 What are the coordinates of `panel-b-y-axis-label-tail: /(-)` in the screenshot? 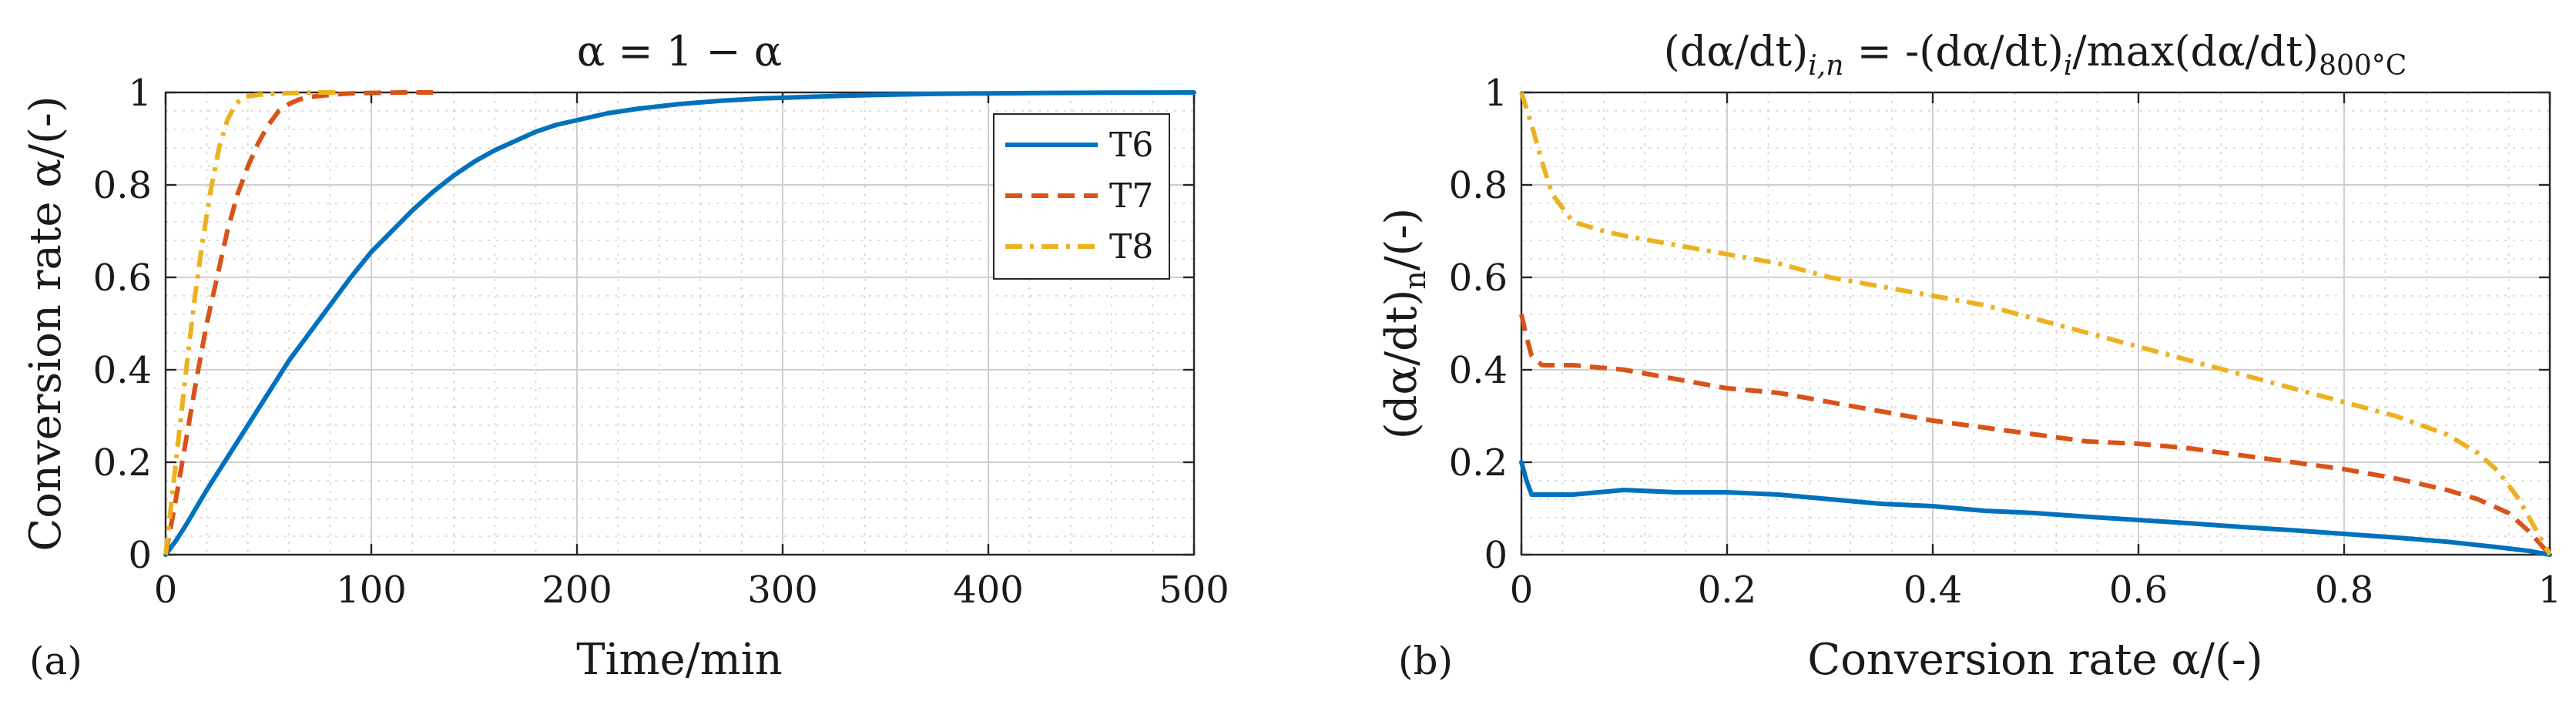 It's located at (1402, 239).